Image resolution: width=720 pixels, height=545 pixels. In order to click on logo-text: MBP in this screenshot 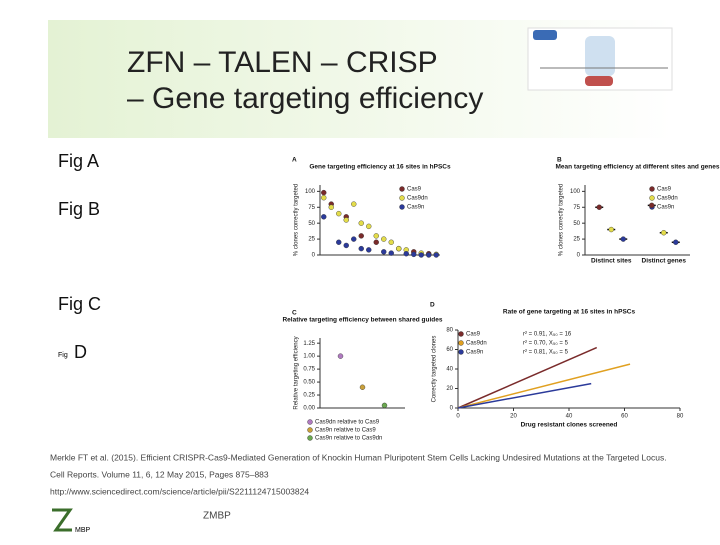, I will do `click(83, 530)`.